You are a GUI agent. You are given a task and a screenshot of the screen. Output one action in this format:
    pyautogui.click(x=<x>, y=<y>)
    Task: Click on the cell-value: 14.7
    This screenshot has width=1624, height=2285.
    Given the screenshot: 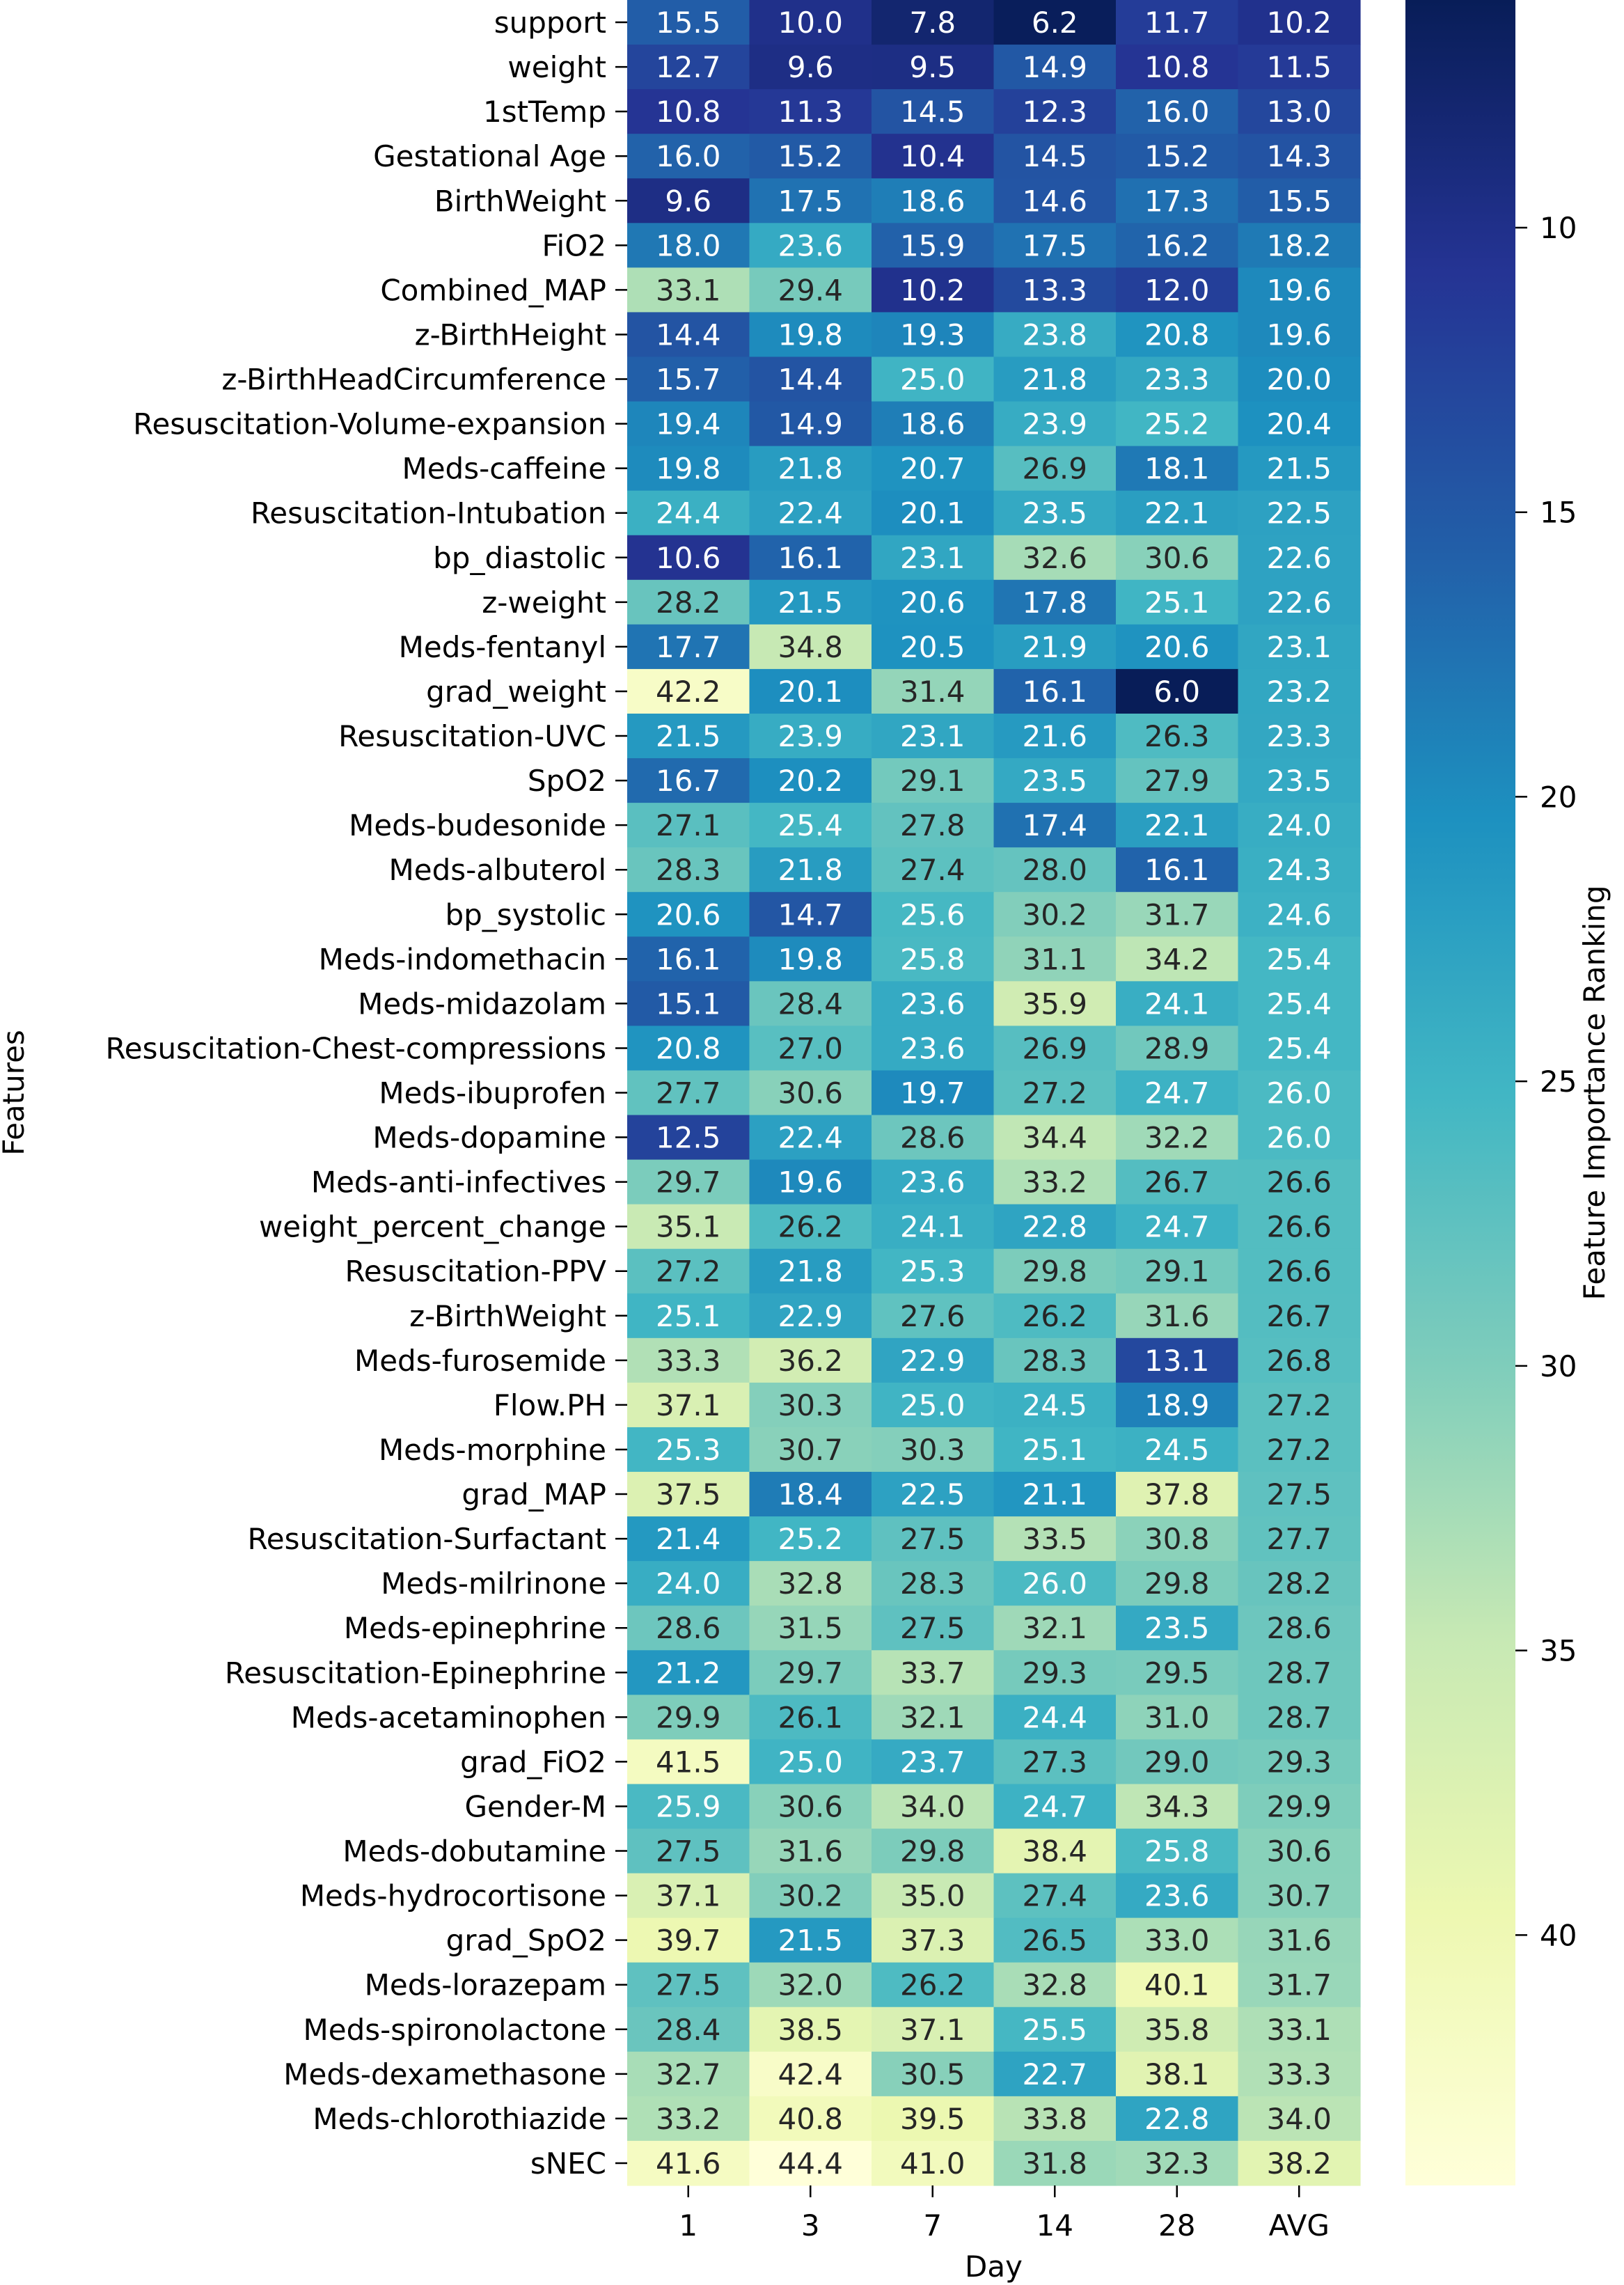 What is the action you would take?
    pyautogui.click(x=810, y=914)
    